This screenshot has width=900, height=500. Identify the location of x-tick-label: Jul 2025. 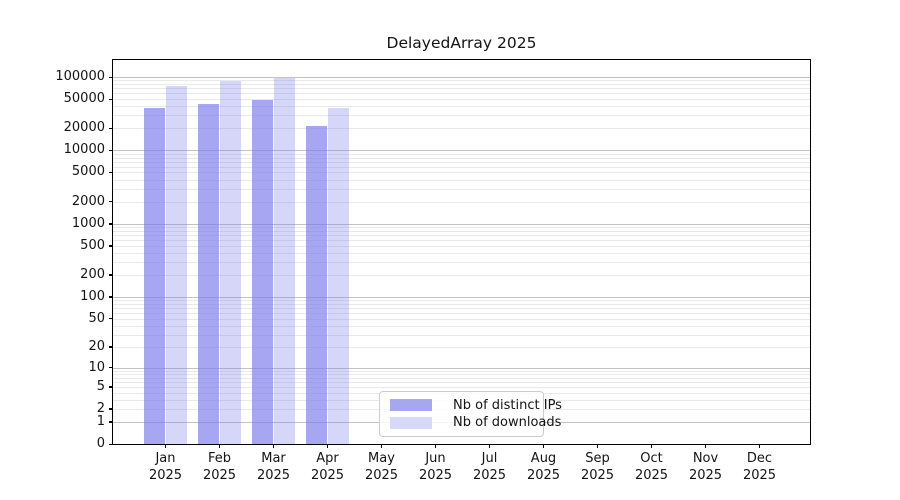
(490, 467).